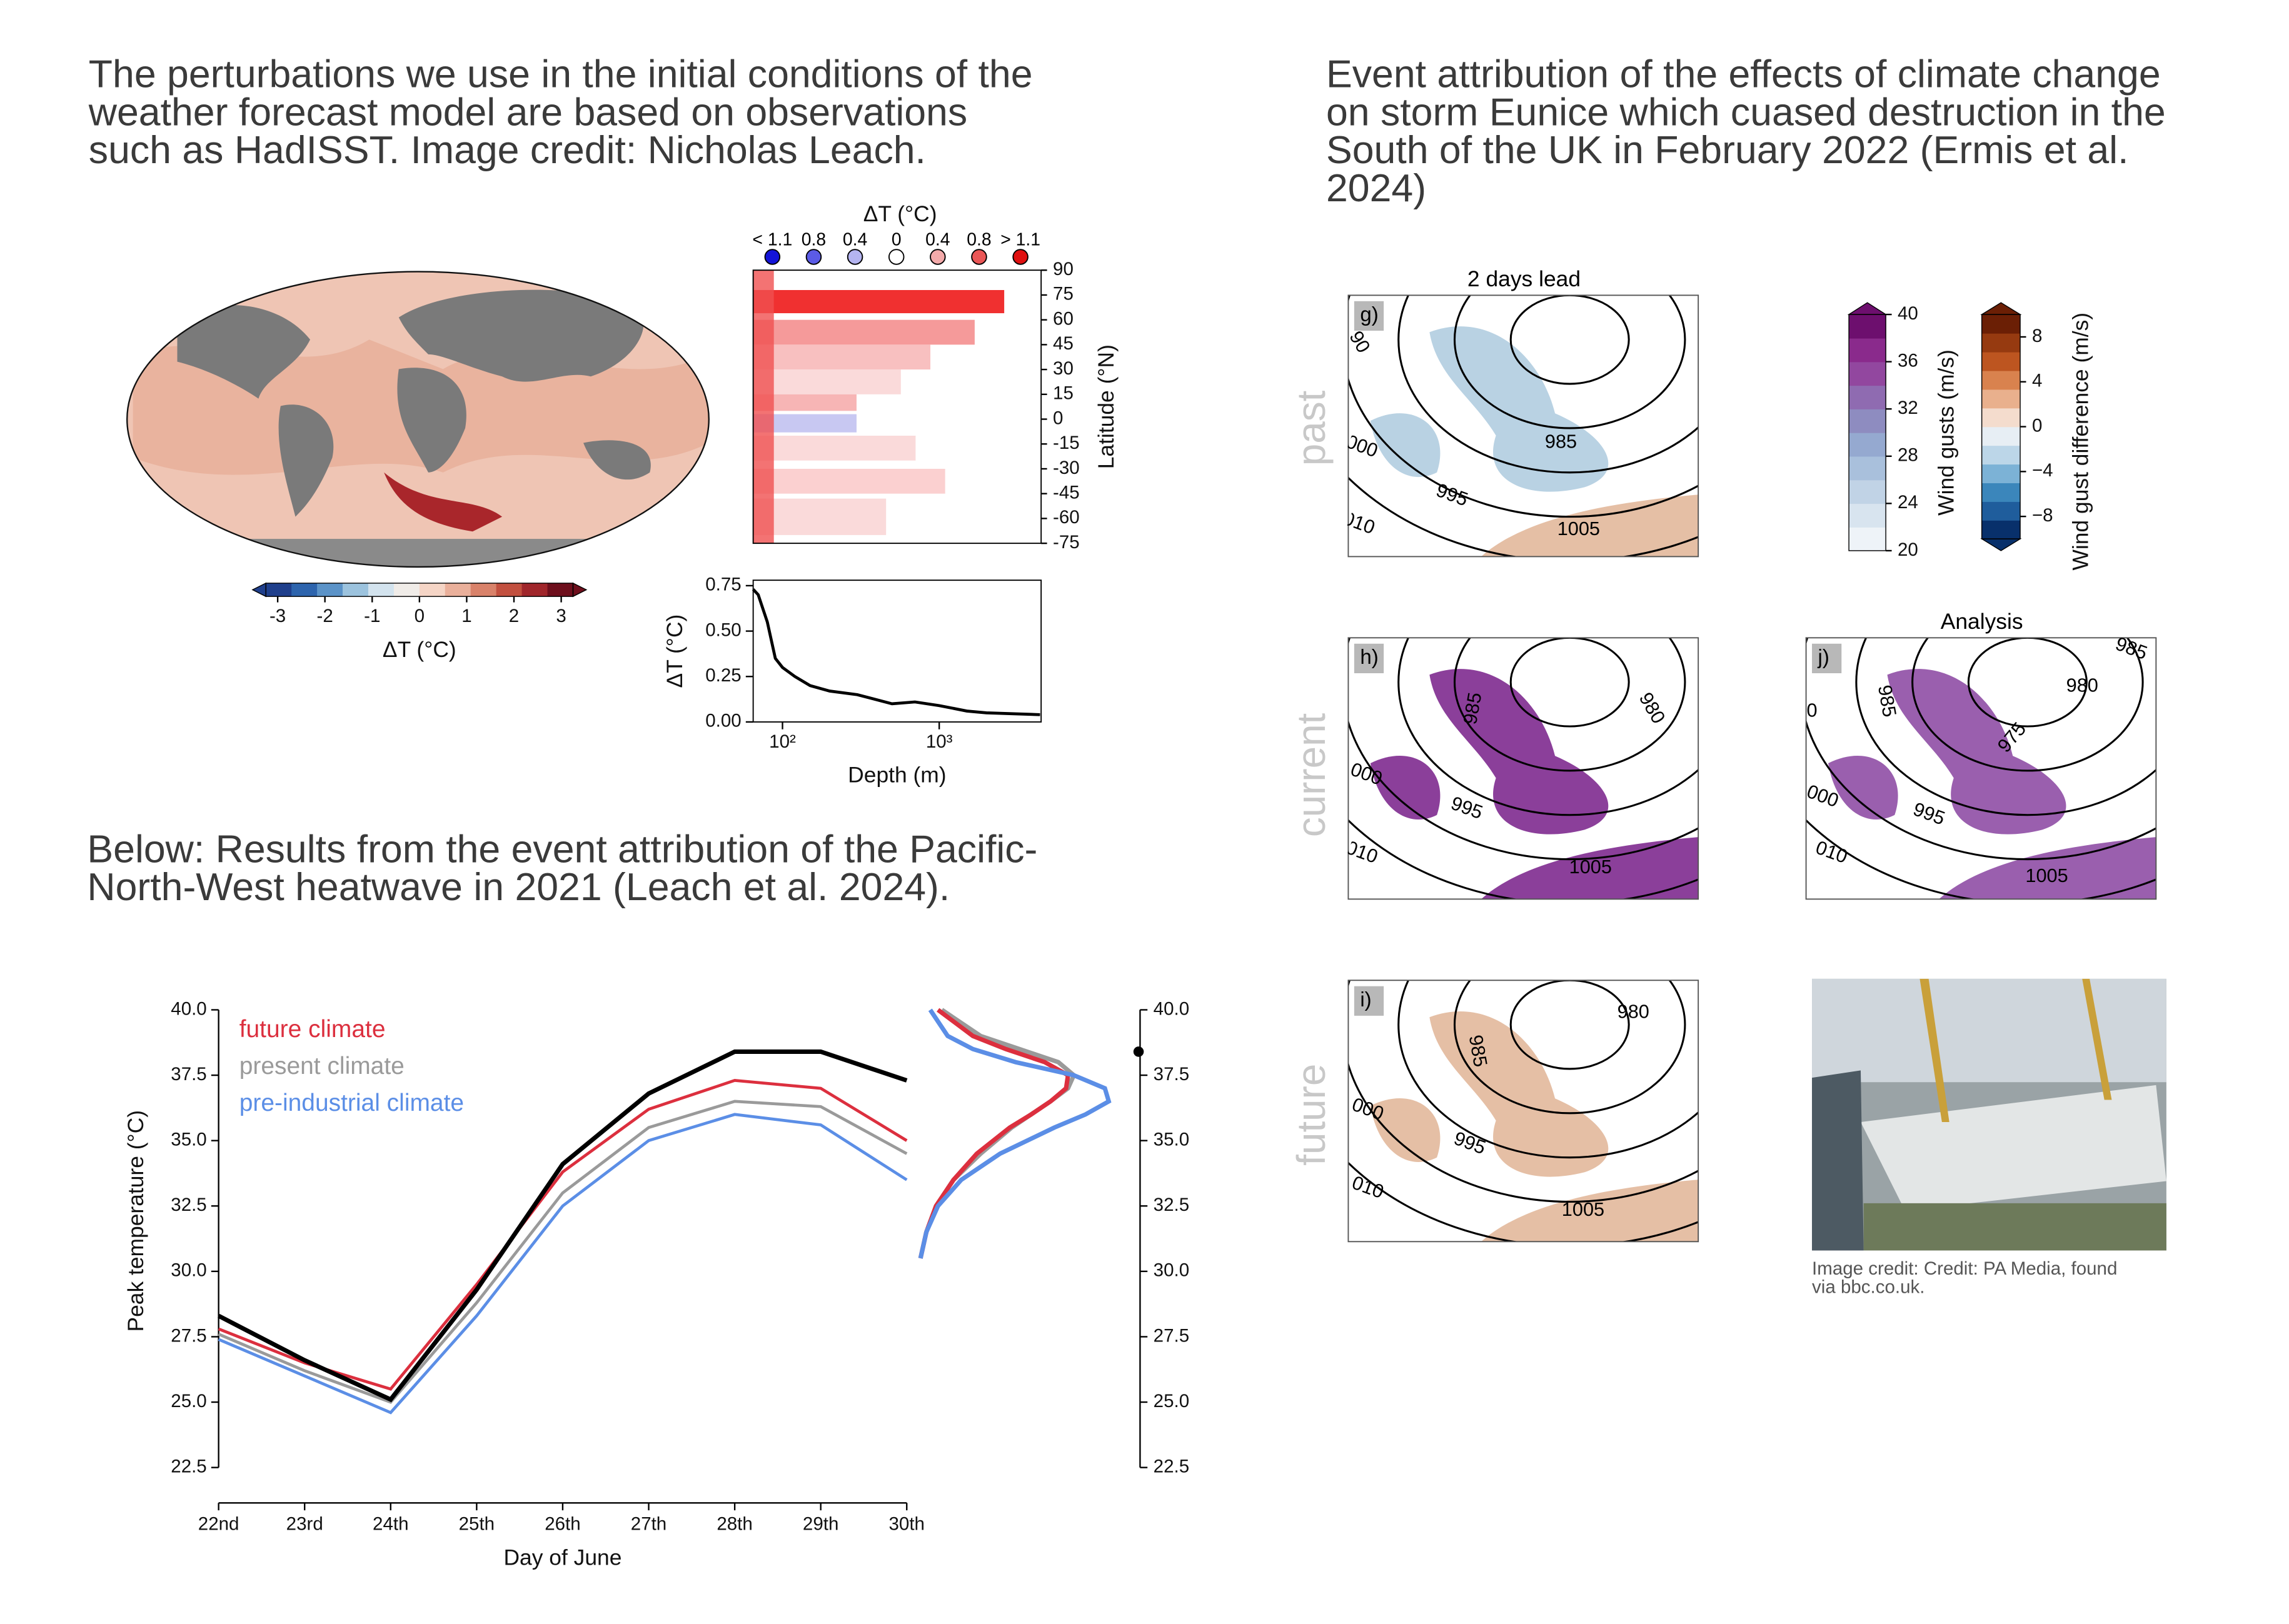 Image resolution: width=2289 pixels, height=1624 pixels. I want to click on colorbar-label: ΔT (°C), so click(419, 649).